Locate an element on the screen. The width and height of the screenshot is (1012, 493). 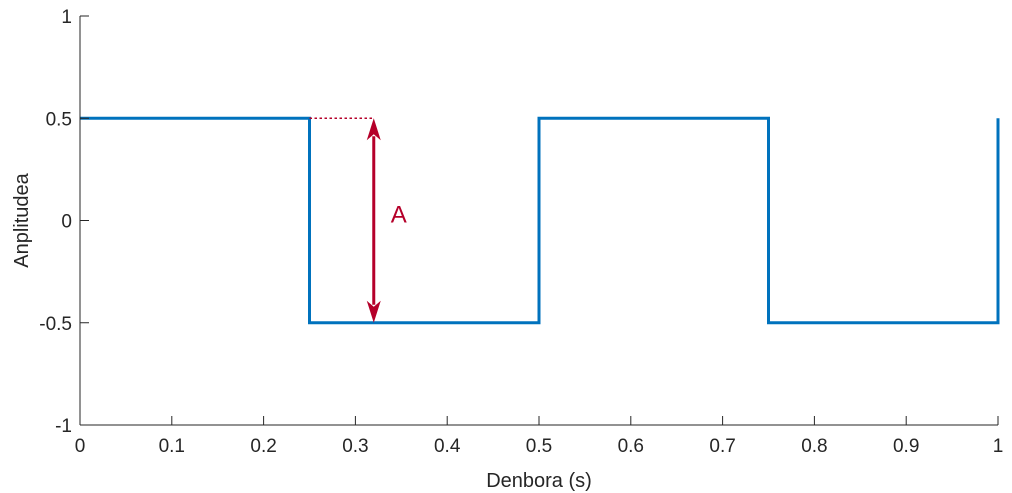
x-tick-label: 0.9 is located at coordinates (906, 446).